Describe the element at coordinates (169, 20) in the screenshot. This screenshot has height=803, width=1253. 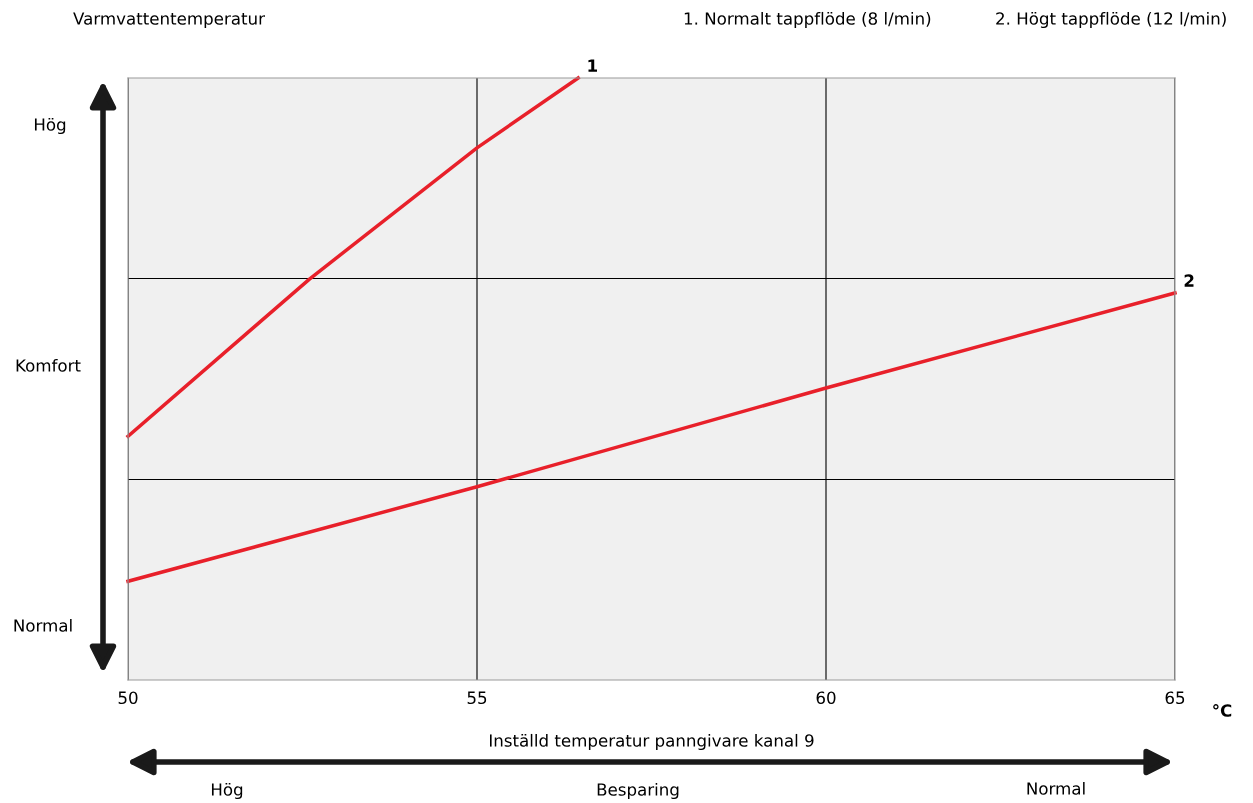
I see `chart-title: Varmvattentemperatur` at that location.